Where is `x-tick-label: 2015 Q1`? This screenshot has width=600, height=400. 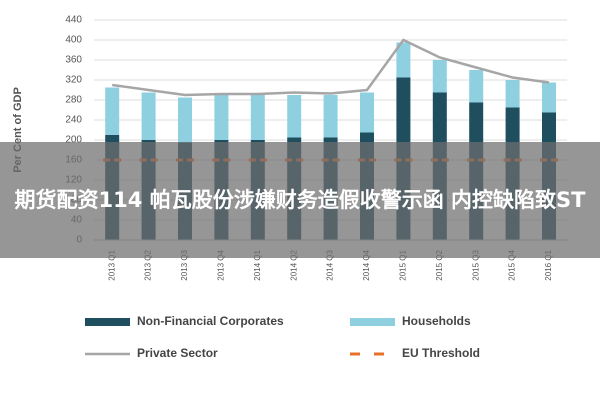
x-tick-label: 2015 Q1 is located at coordinates (403, 264).